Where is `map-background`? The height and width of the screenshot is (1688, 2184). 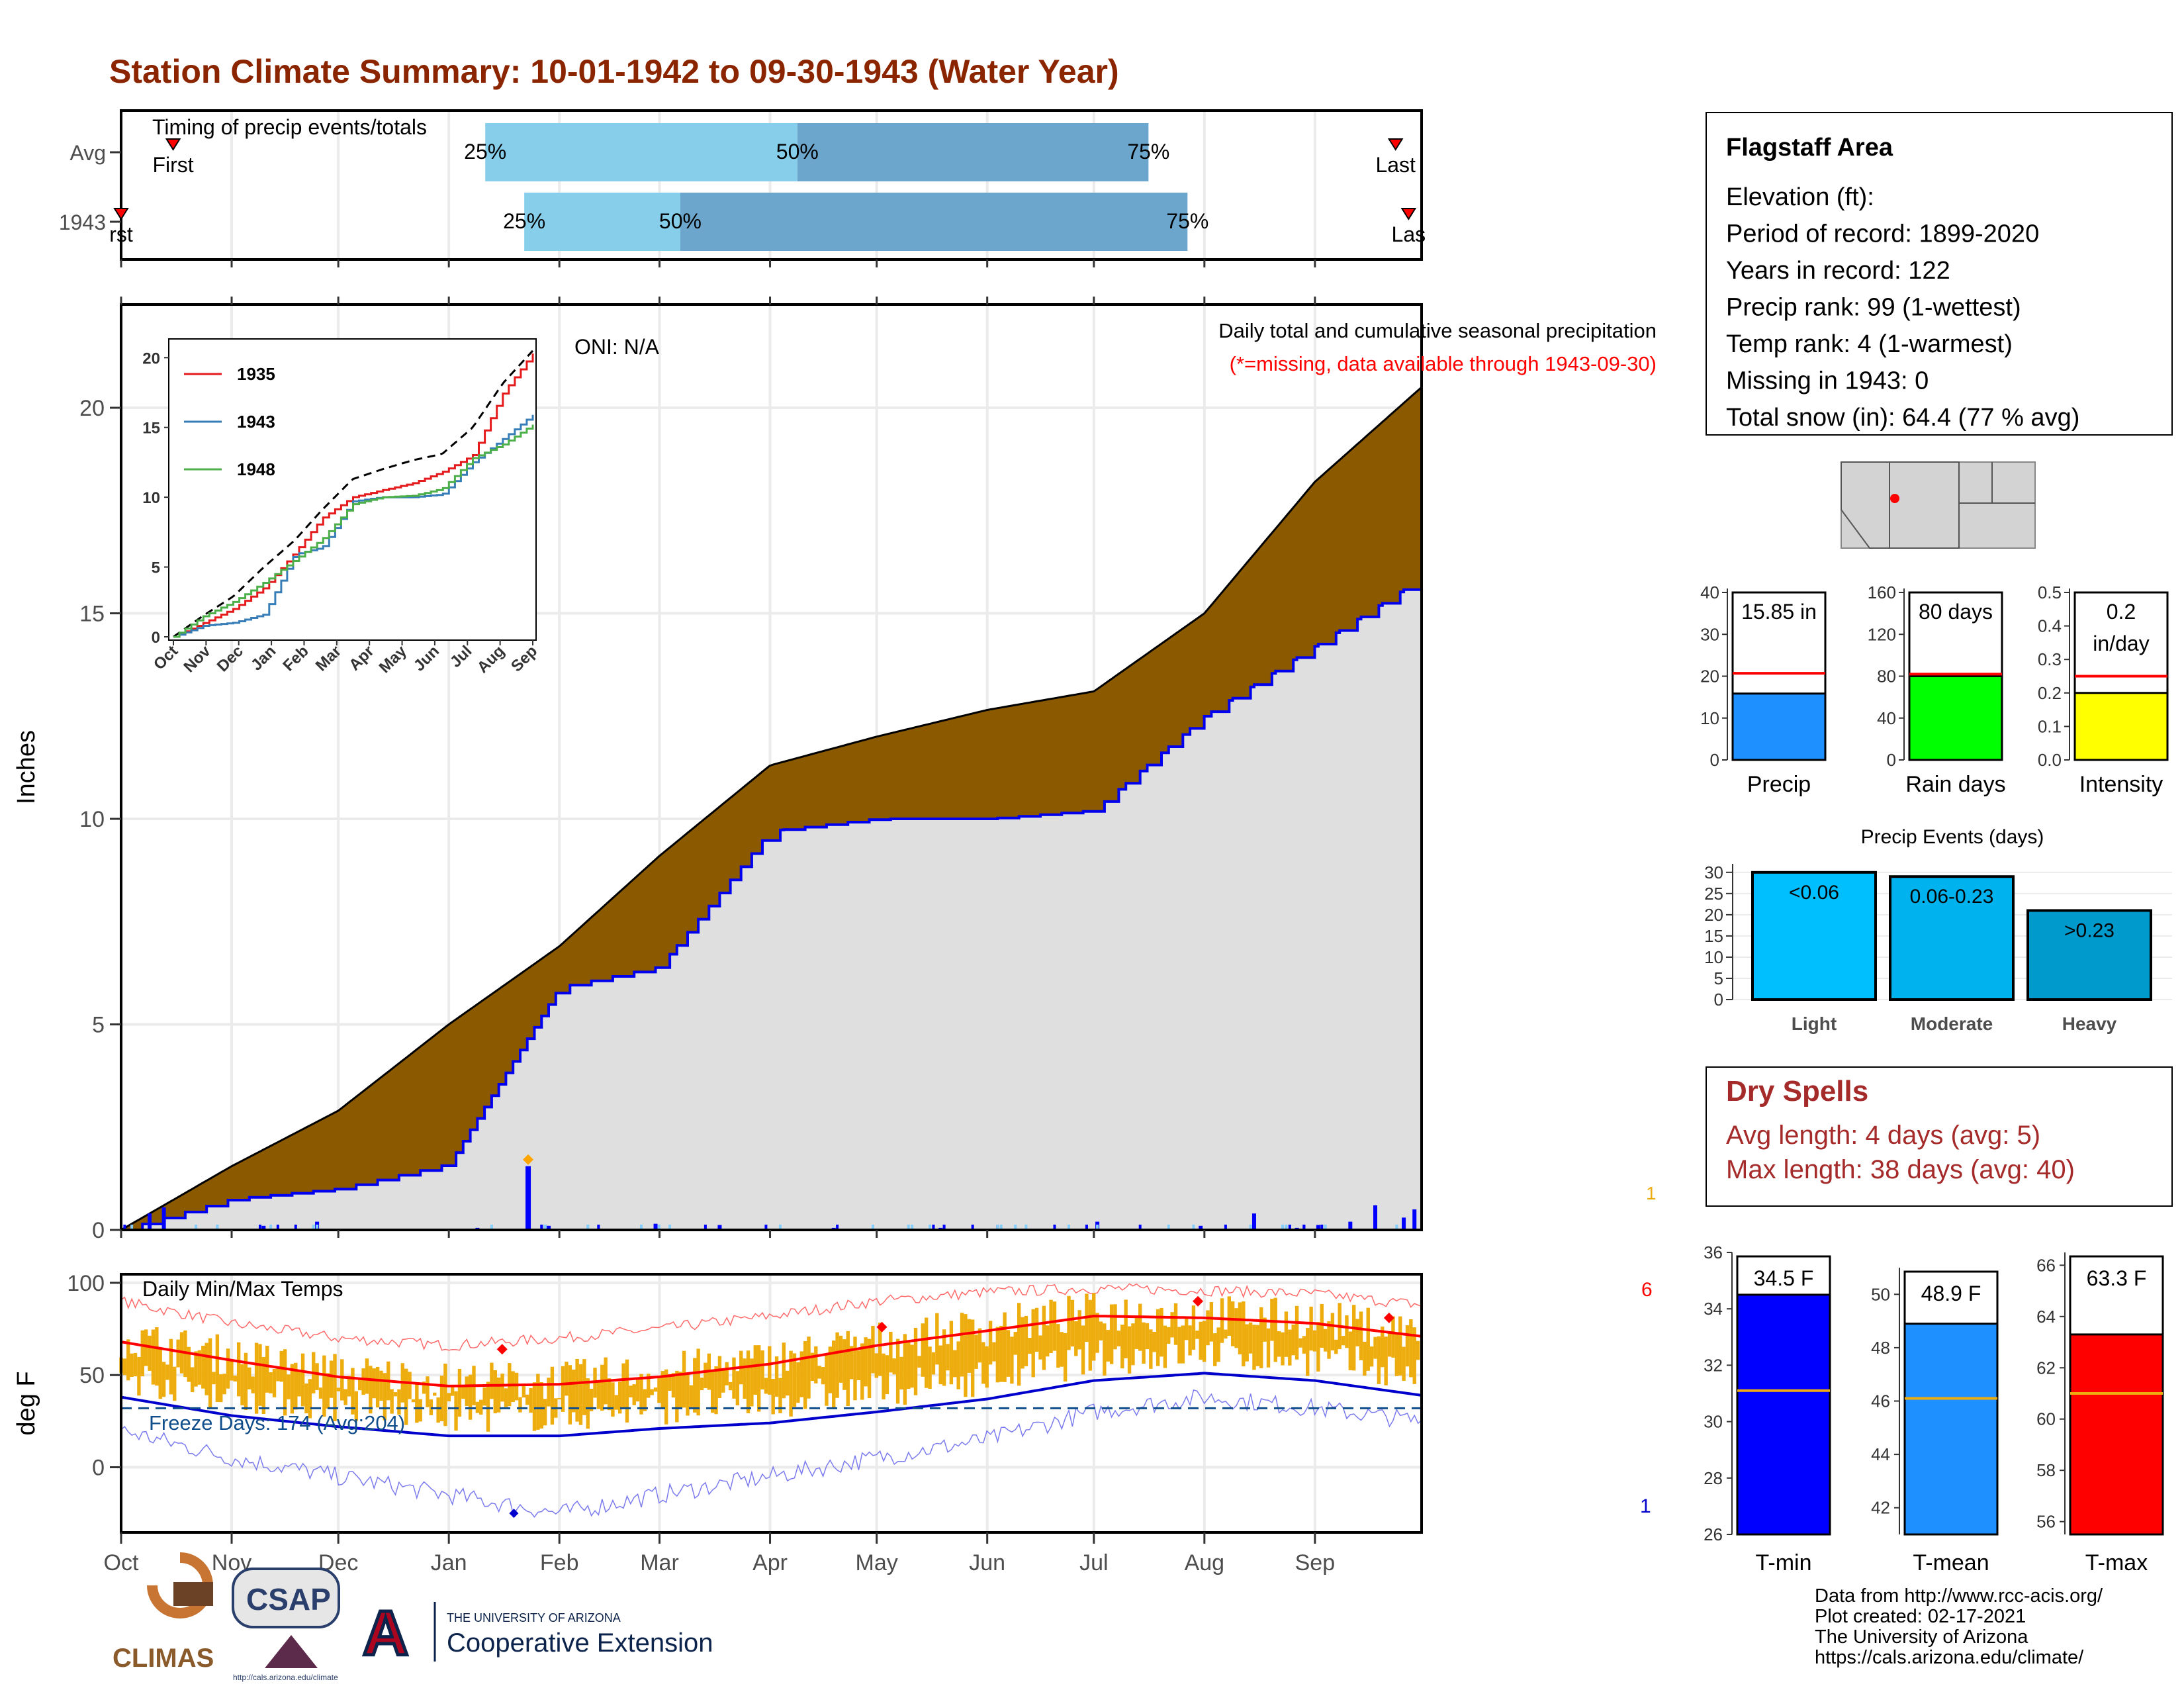
map-background is located at coordinates (1939, 505).